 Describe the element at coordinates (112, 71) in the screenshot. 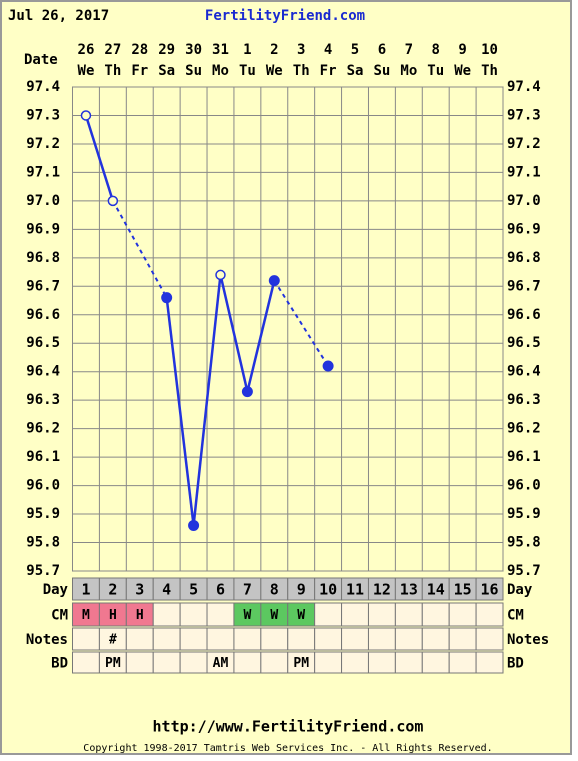

I see `weekday-label: Th` at that location.